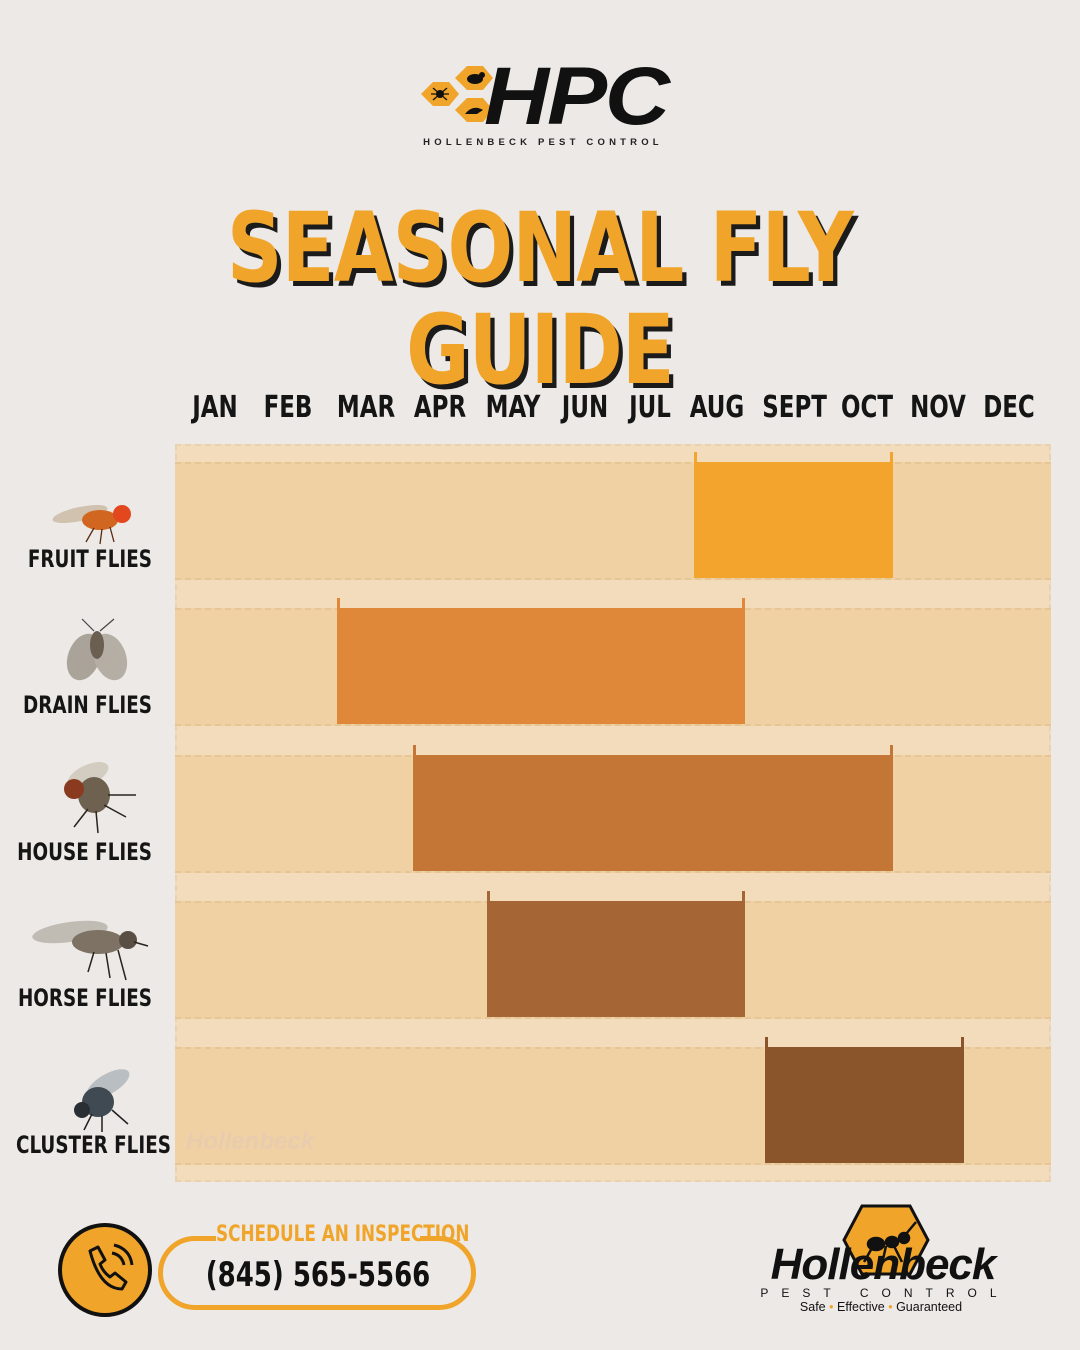 Image resolution: width=1080 pixels, height=1350 pixels. What do you see at coordinates (864, 1100) in the screenshot?
I see `season-bar-cluster-flies` at bounding box center [864, 1100].